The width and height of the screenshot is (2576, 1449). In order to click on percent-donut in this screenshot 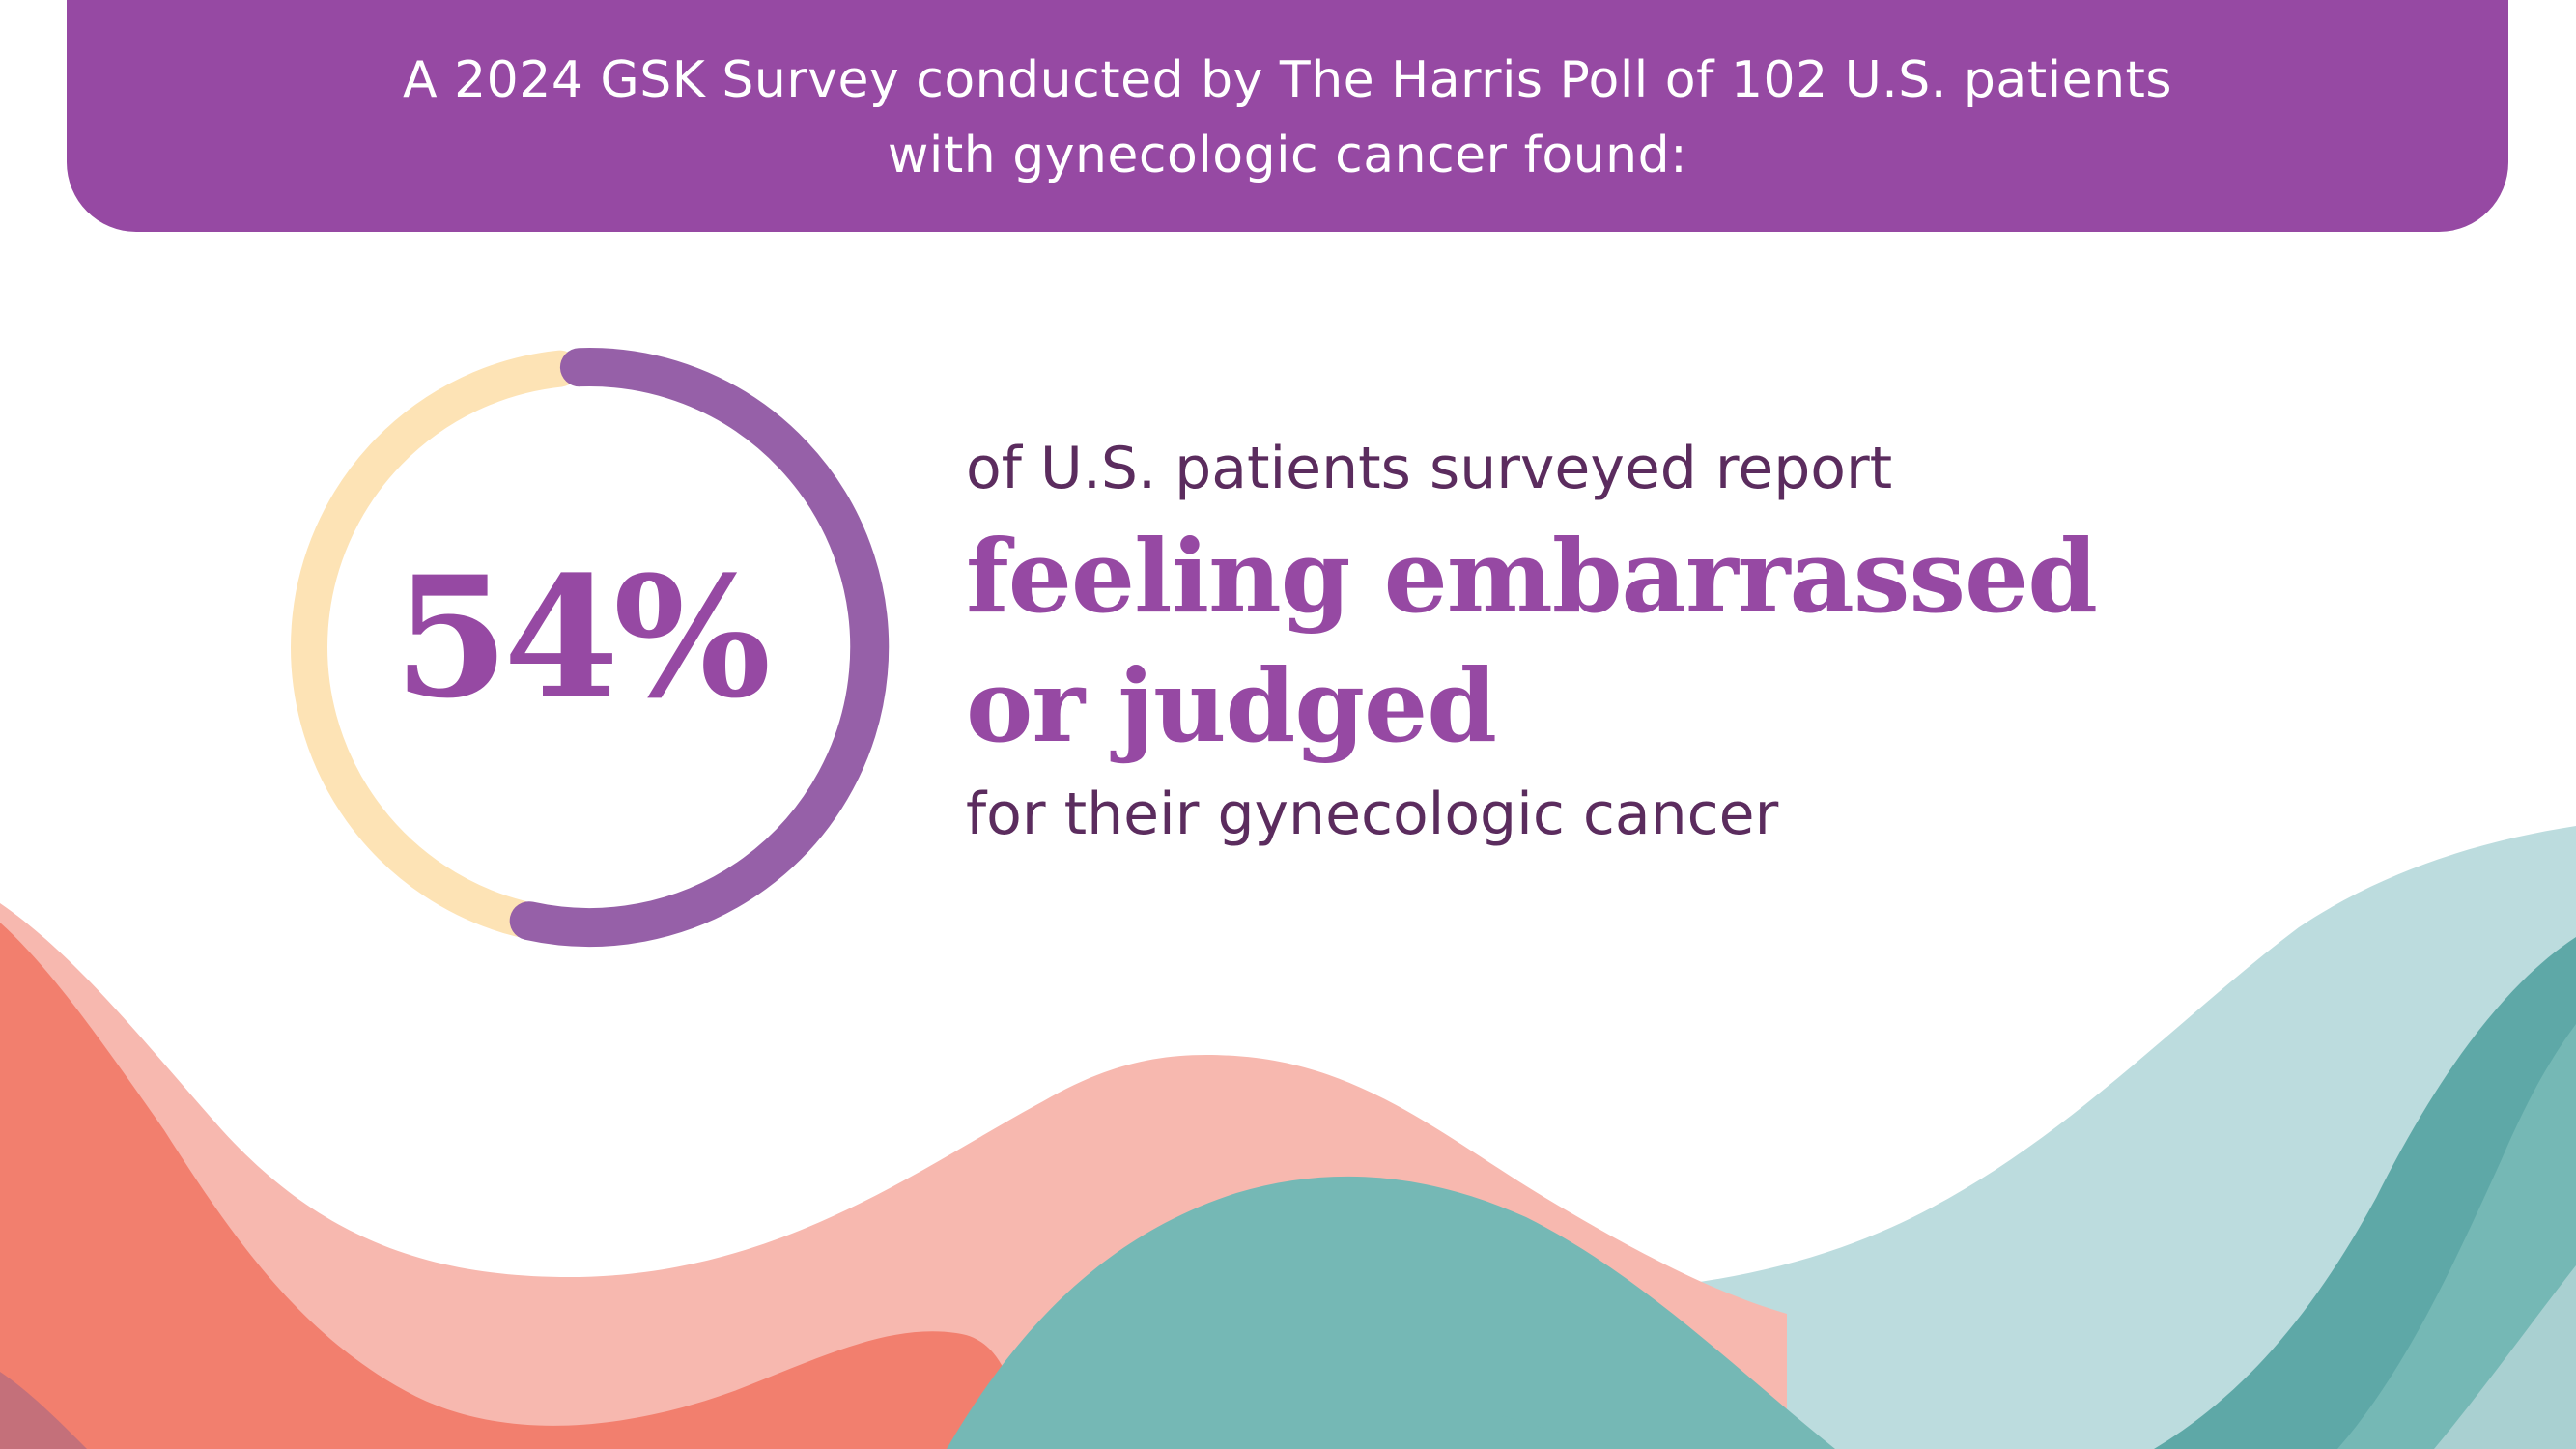, I will do `click(590, 647)`.